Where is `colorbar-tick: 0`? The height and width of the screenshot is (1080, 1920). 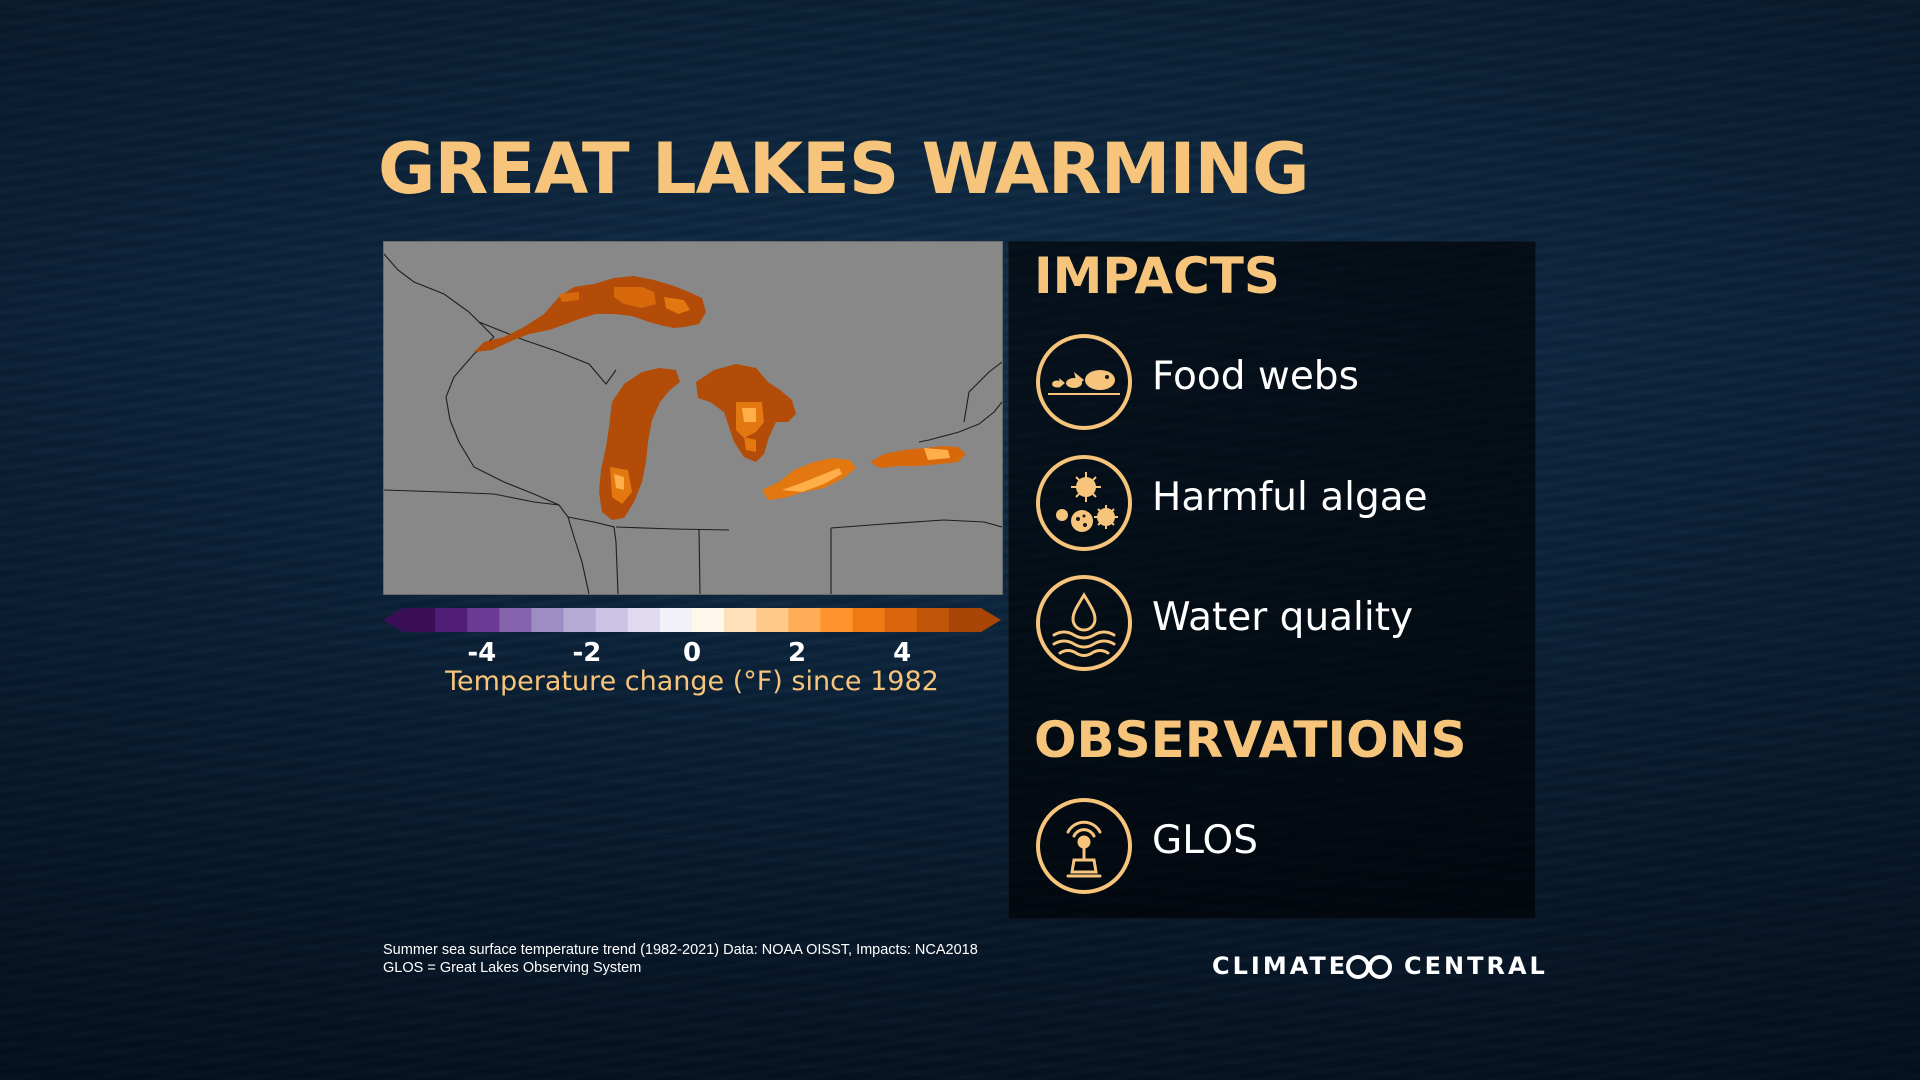 colorbar-tick: 0 is located at coordinates (692, 653).